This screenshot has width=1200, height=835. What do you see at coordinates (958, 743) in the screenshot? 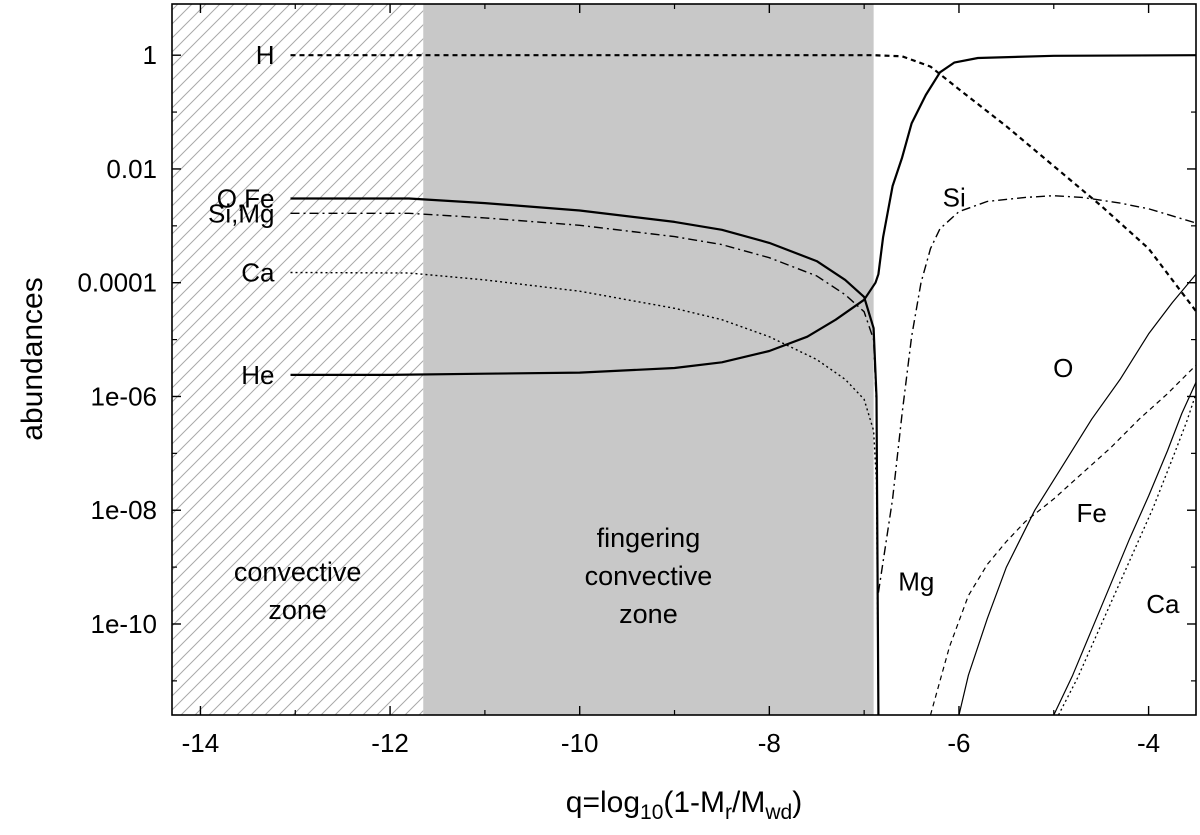
I see `x-tick-label: -6` at bounding box center [958, 743].